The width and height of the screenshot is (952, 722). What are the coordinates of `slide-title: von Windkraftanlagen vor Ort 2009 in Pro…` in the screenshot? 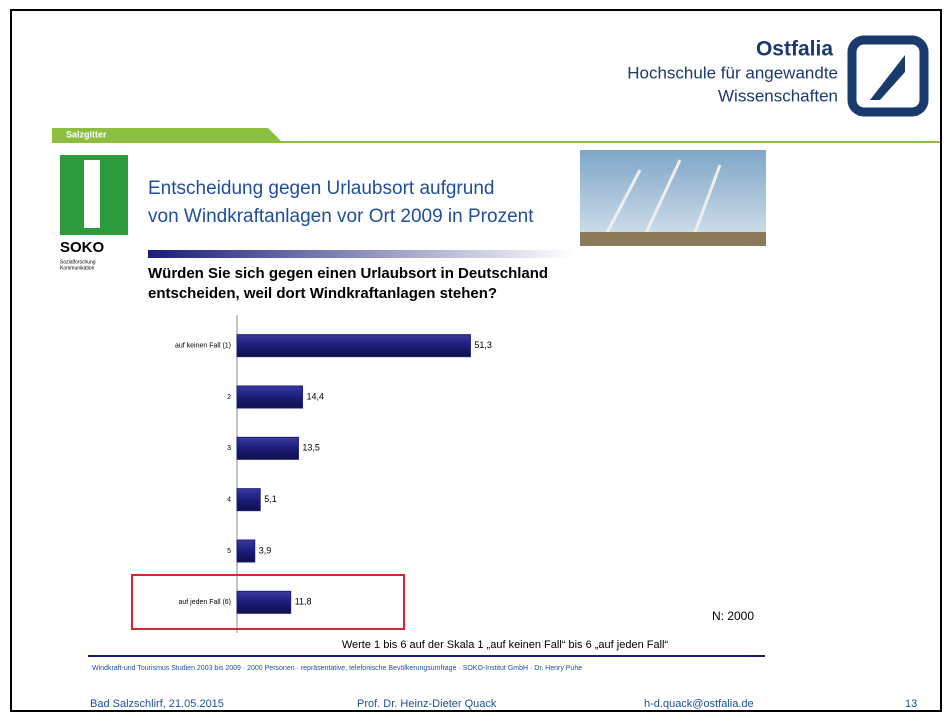 It's located at (341, 216).